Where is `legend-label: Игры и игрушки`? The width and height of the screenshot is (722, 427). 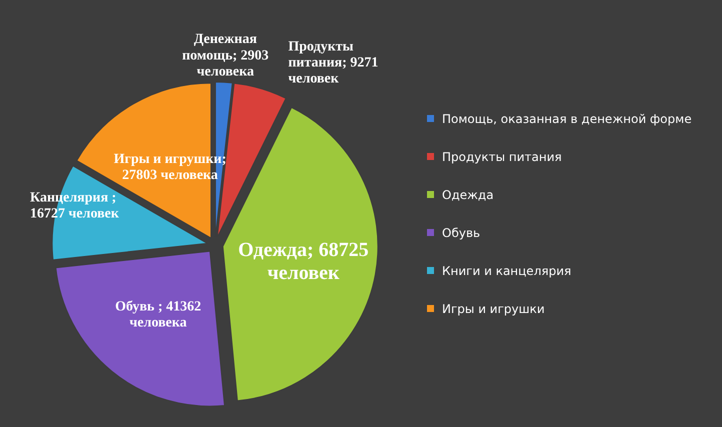 legend-label: Игры и игрушки is located at coordinates (493, 309).